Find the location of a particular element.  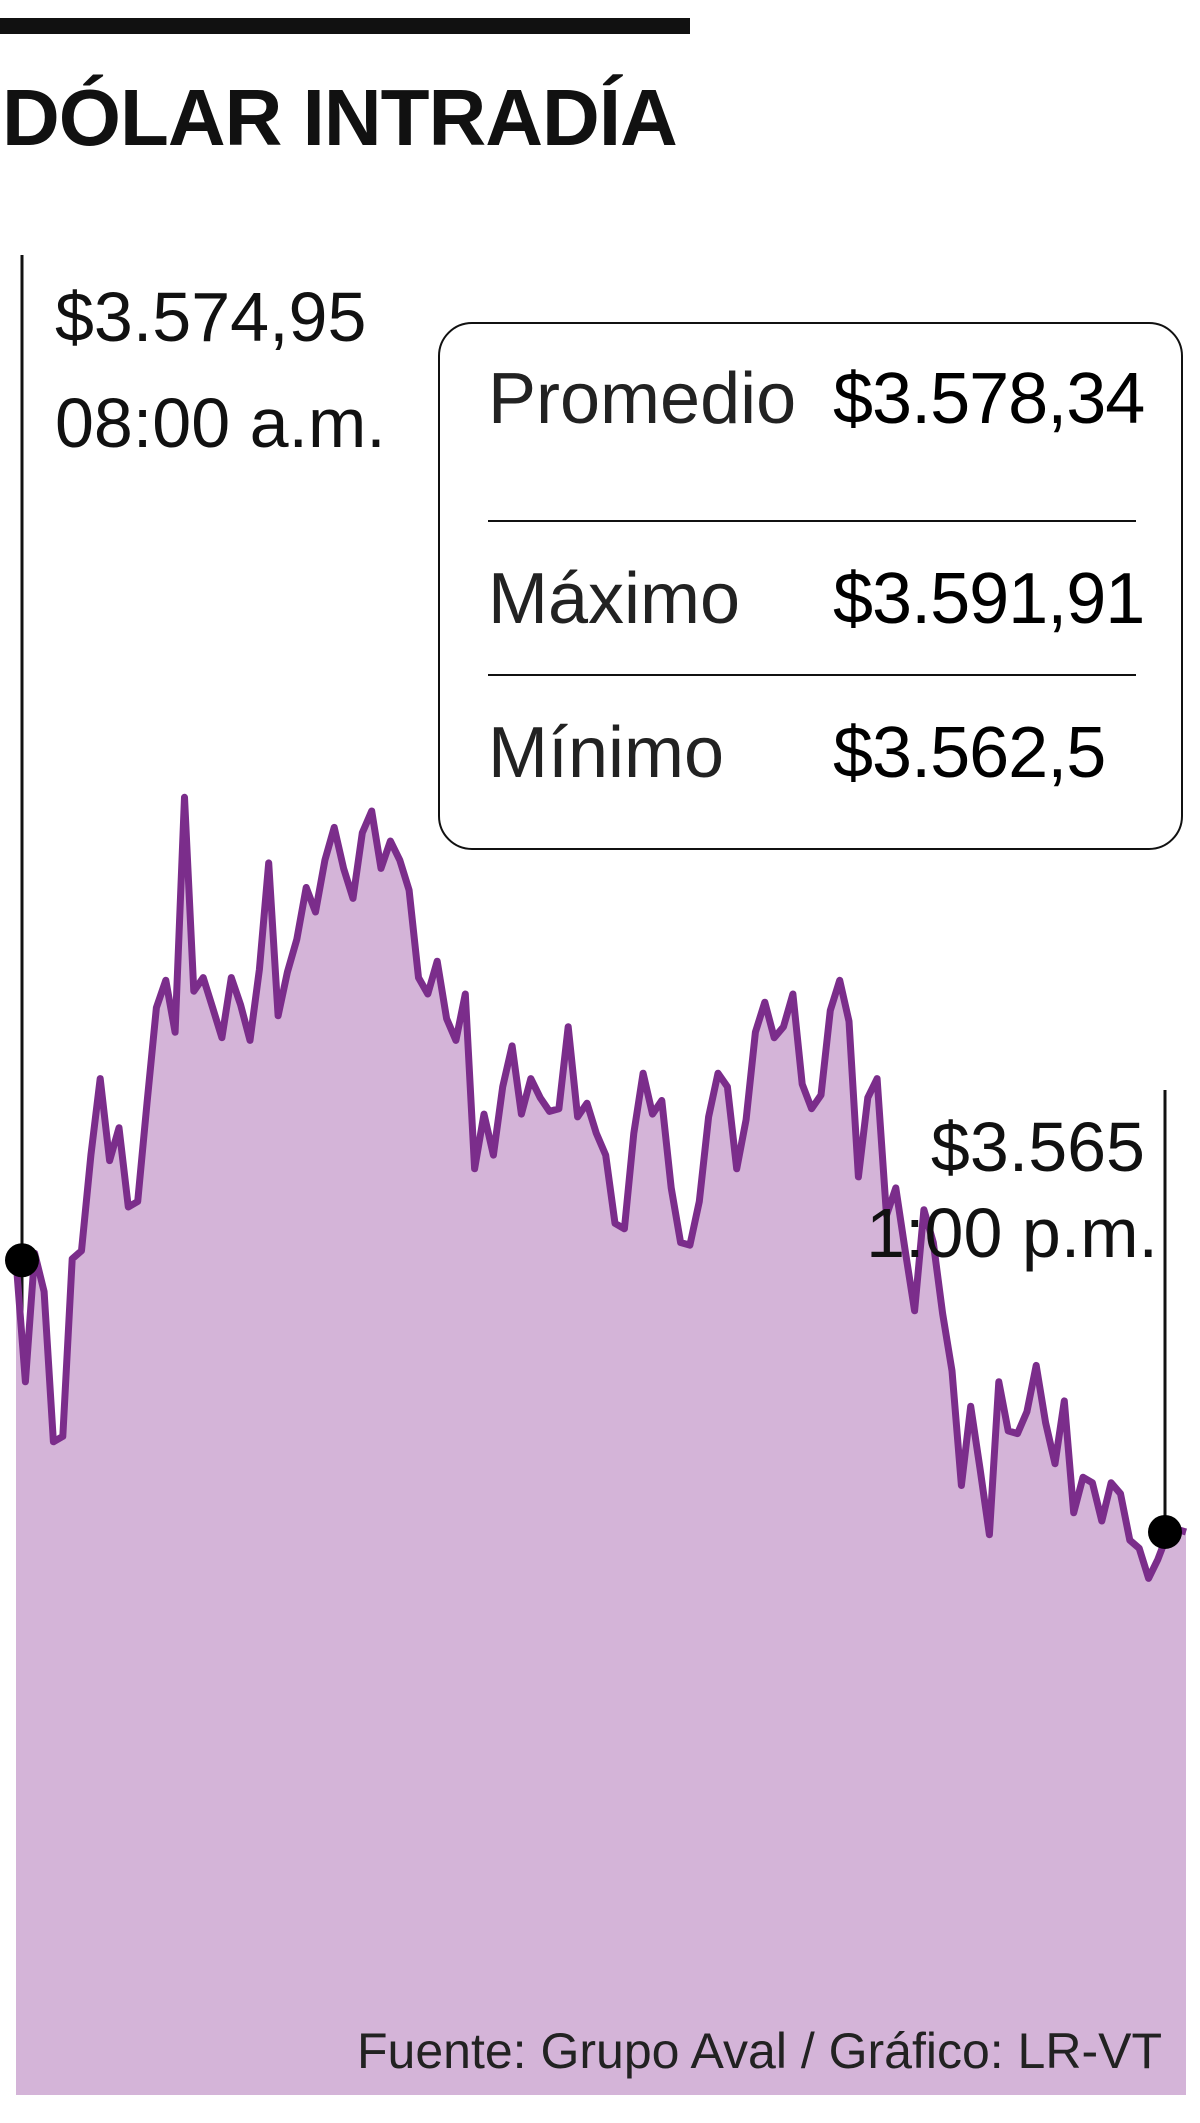

stat-row-maximo: Máximo $3.591,91 is located at coordinates (819, 599).